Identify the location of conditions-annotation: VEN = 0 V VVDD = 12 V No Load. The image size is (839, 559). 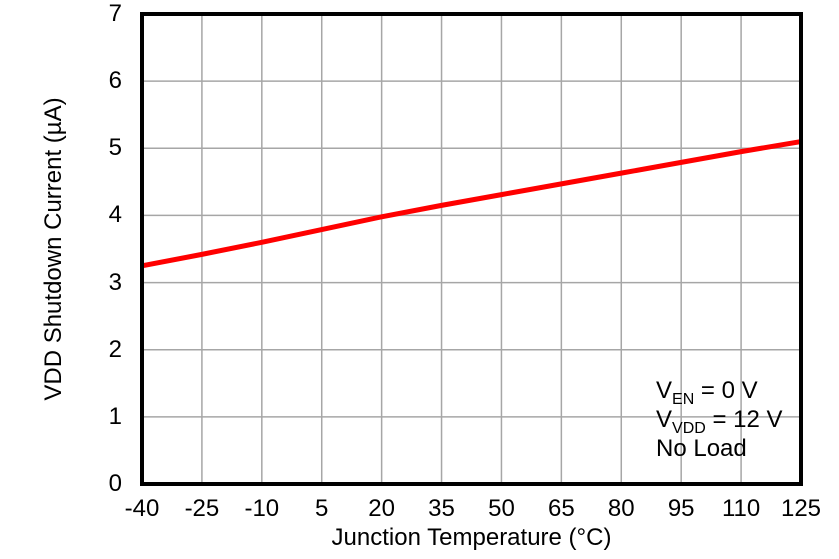
(719, 419).